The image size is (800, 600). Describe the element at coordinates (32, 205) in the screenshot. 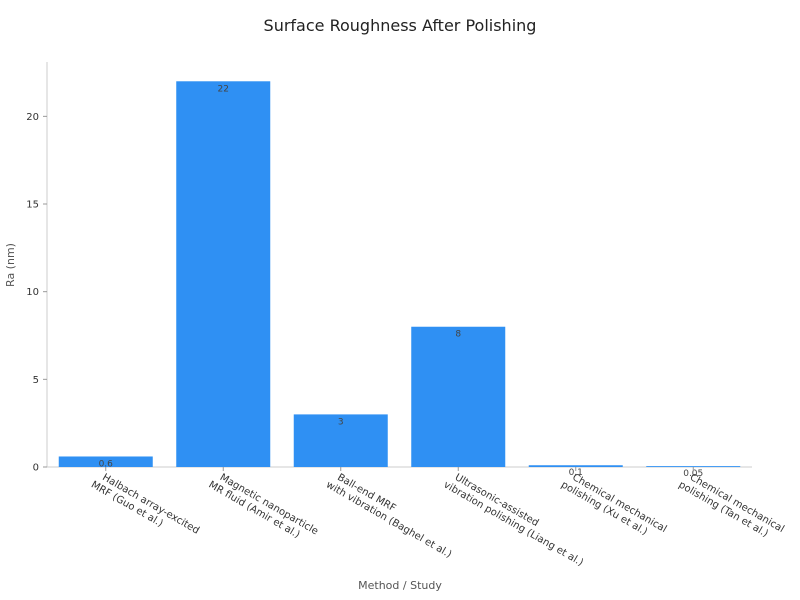

I see `y-tick-label: 15` at that location.